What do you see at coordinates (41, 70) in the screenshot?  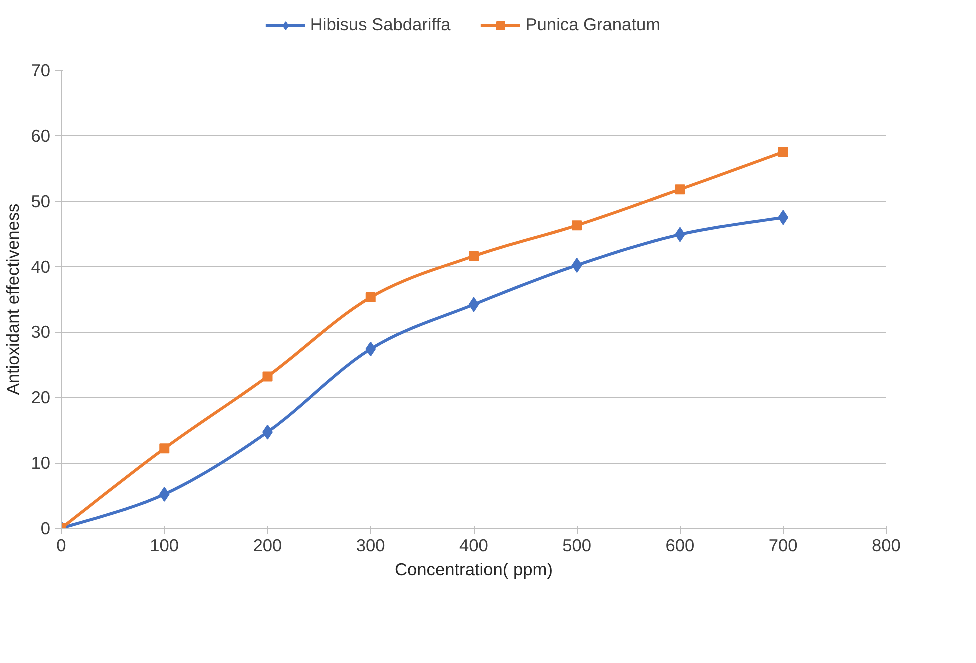 I see `y-tick-label: 70` at bounding box center [41, 70].